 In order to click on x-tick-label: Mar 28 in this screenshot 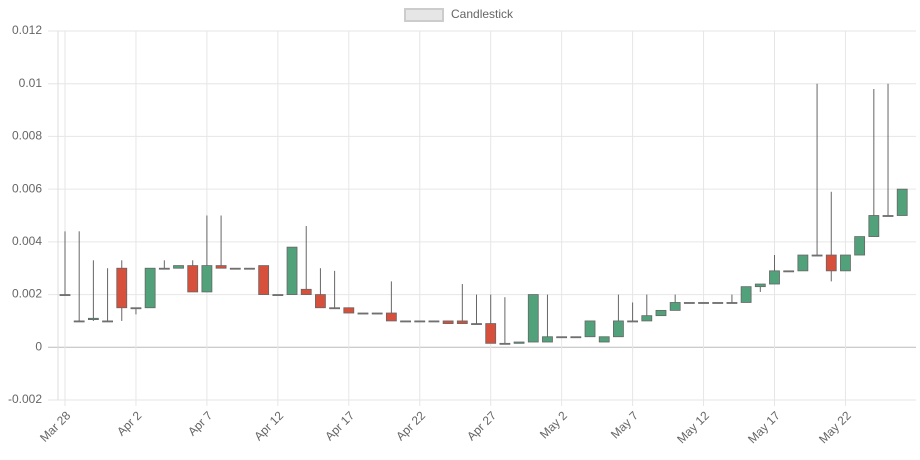, I will do `click(55, 426)`.